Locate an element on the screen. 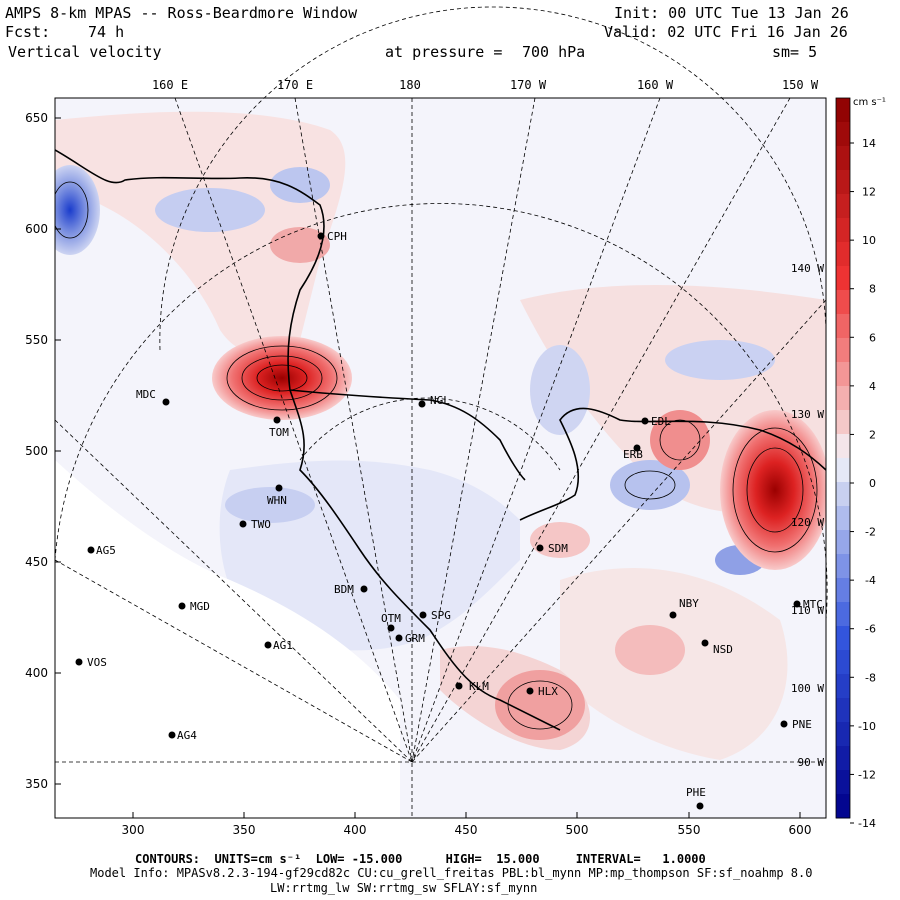 This screenshot has height=900, width=900. x-tick-label: 550 is located at coordinates (689, 830).